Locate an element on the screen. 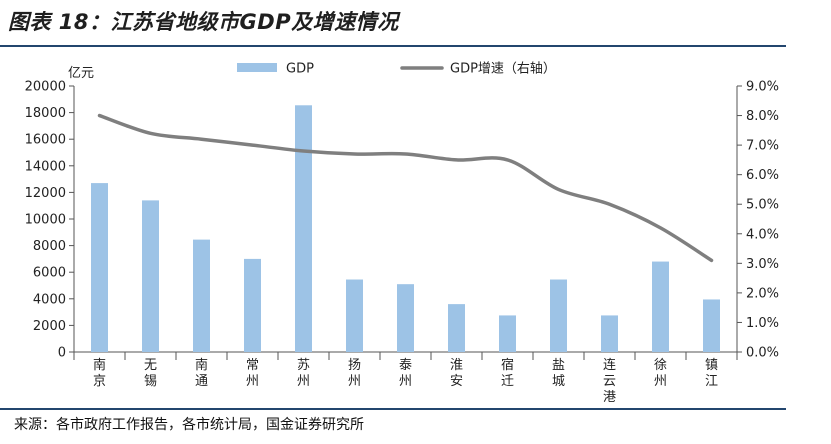  x-category-label: 南京 is located at coordinates (99, 373).